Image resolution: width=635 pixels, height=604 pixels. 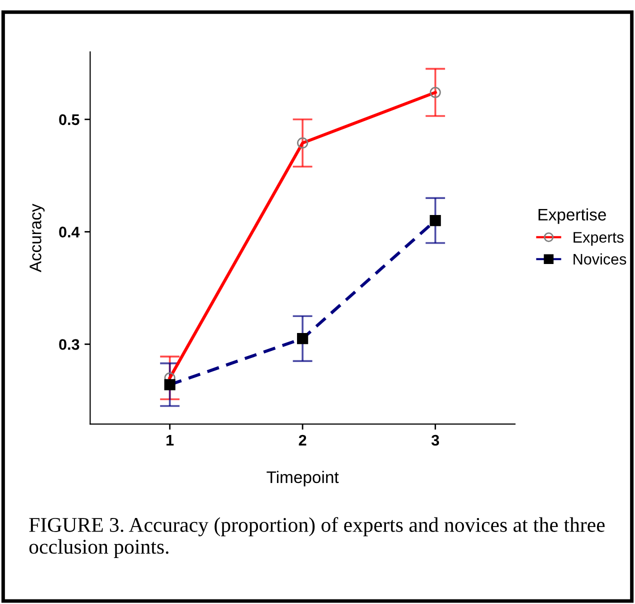 I want to click on x-tick-label: 1, so click(x=170, y=440).